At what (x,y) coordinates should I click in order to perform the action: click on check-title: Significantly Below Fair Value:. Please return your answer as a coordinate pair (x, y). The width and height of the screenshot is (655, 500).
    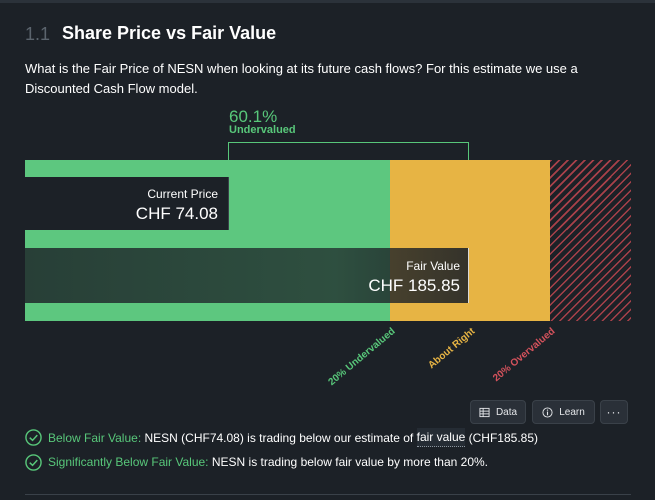
    Looking at the image, I should click on (128, 462).